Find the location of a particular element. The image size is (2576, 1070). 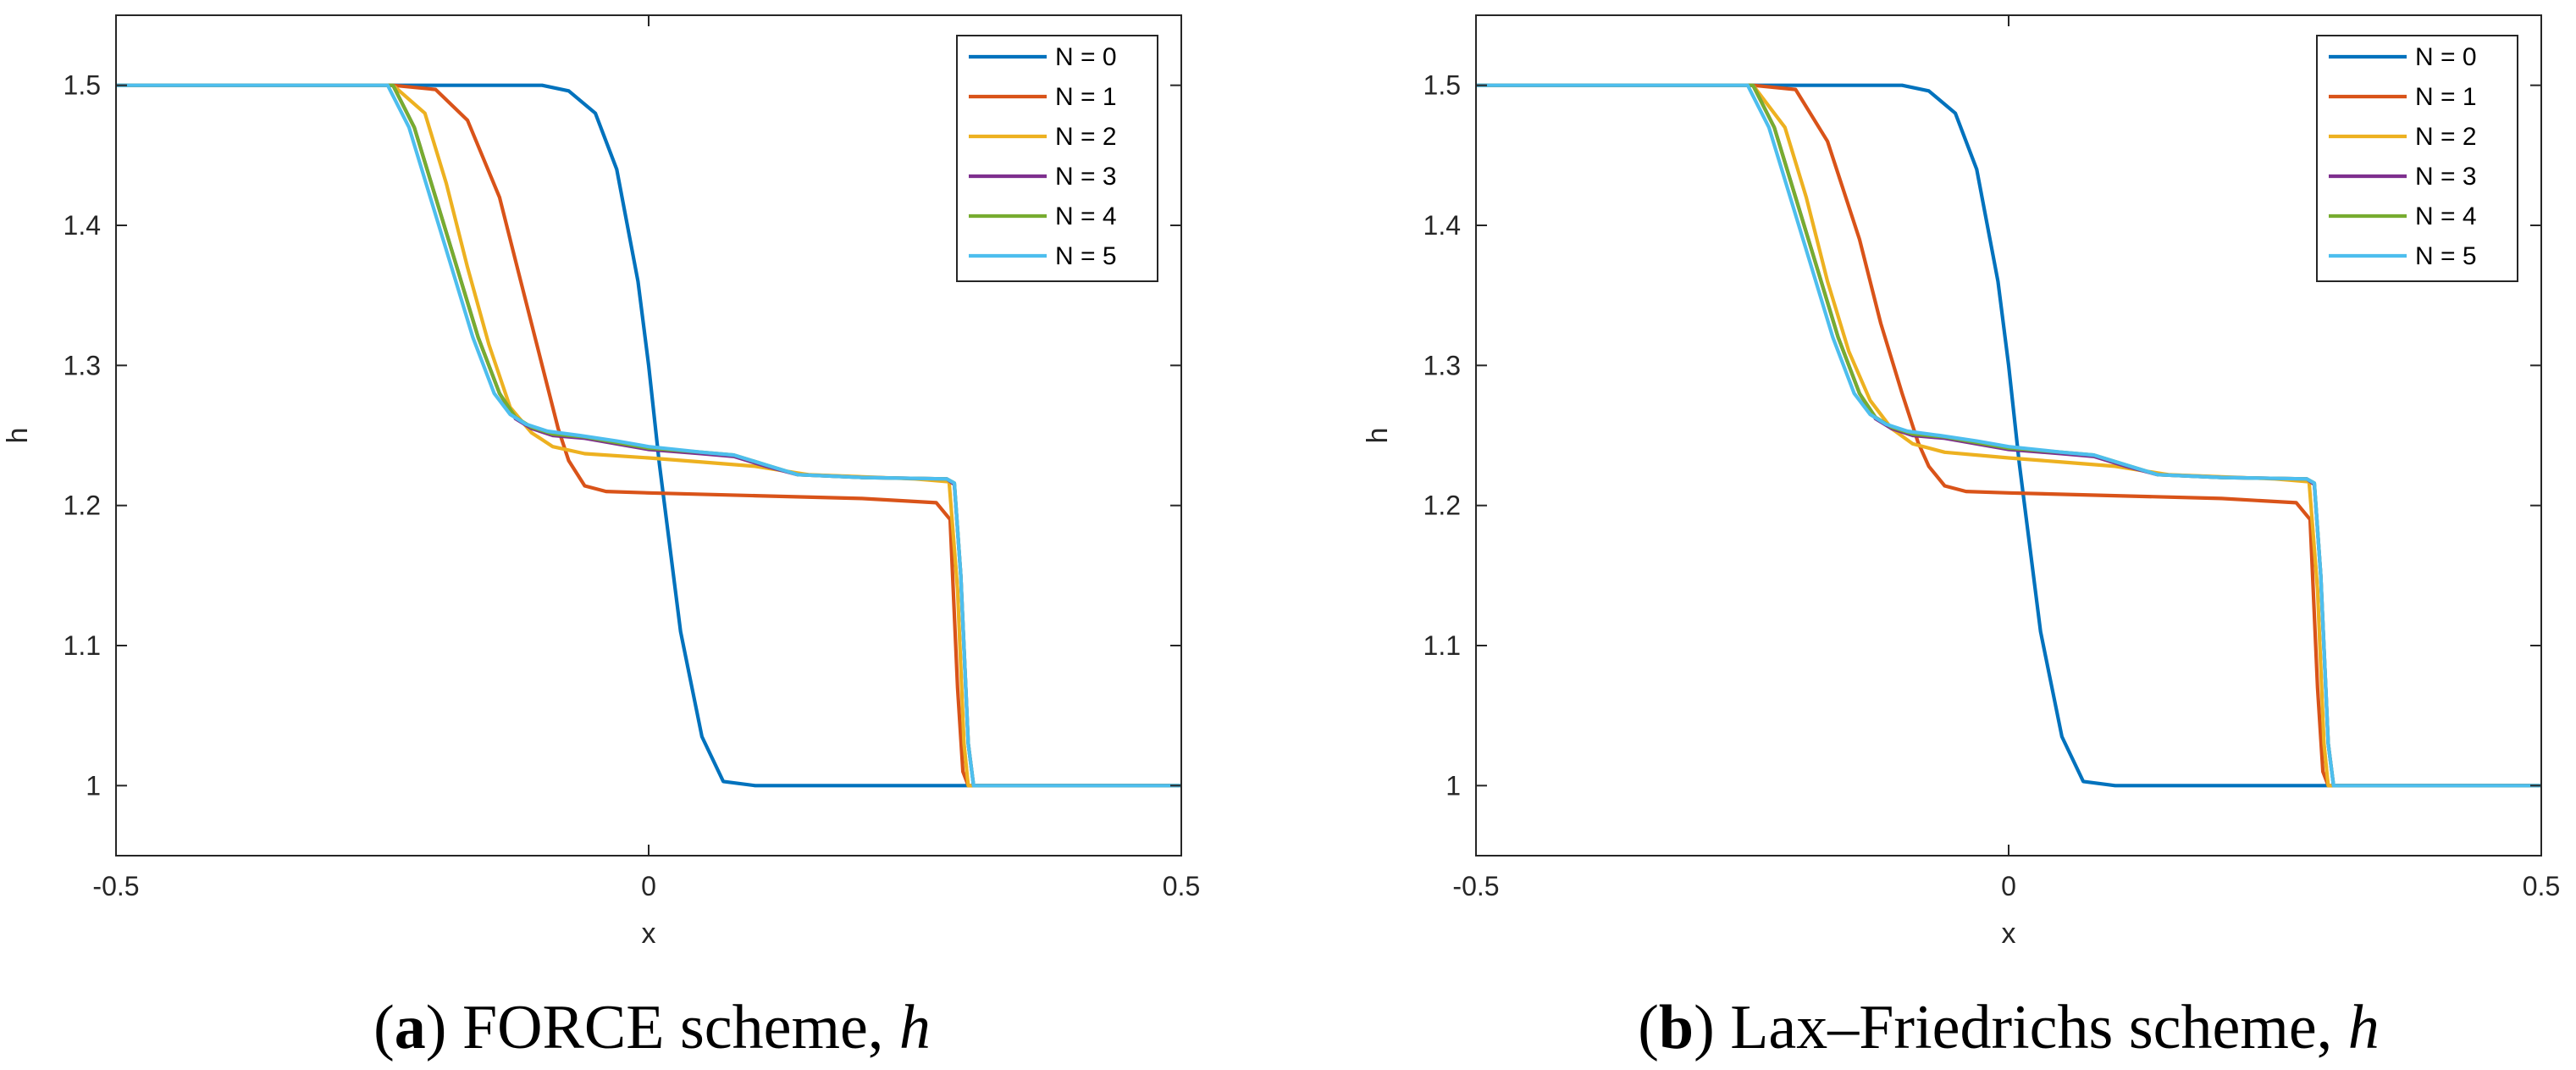

panel-caption: (a) FORCE scheme, h is located at coordinates (652, 1027).